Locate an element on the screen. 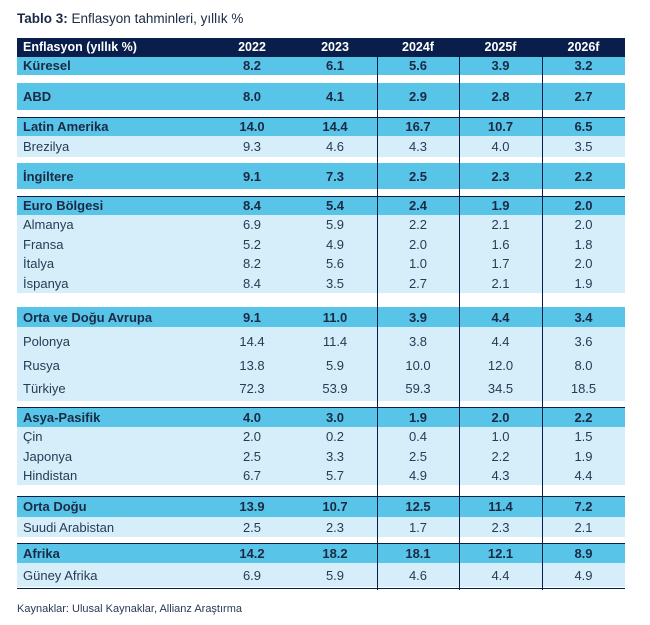 The image size is (650, 625). row-value: 18.2 is located at coordinates (335, 553).